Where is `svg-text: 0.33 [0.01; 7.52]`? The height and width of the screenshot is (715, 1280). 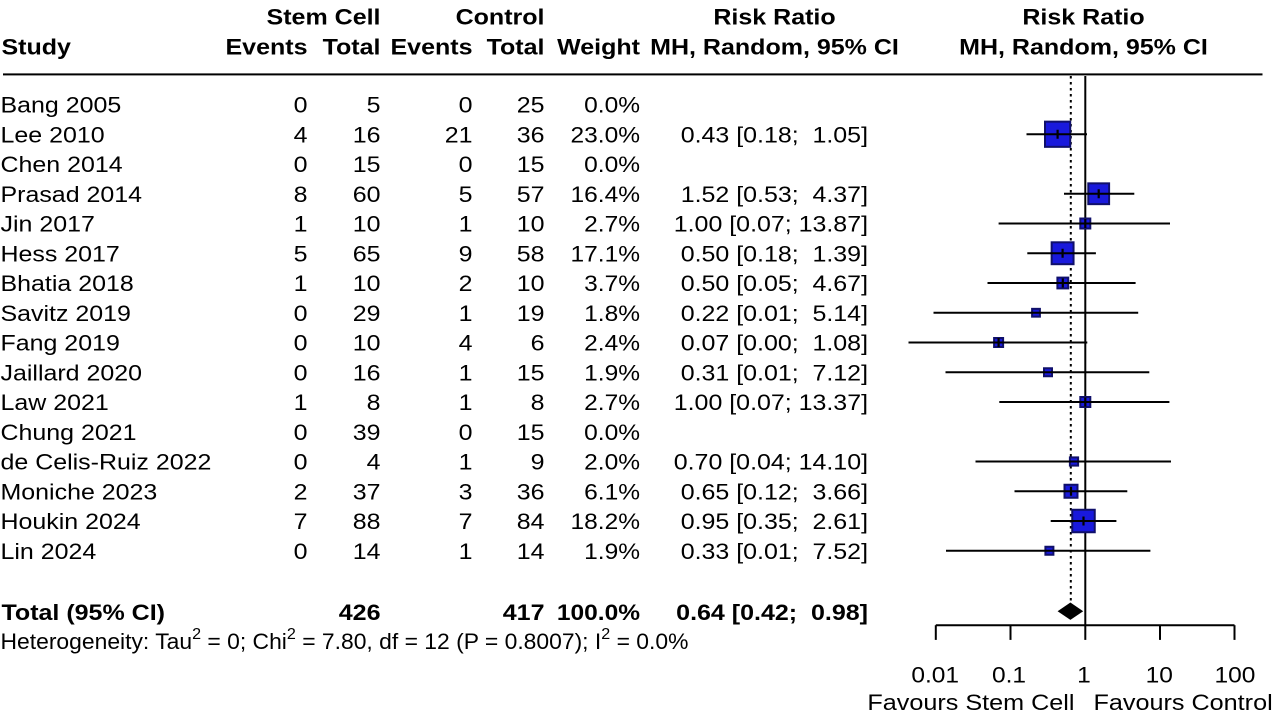 svg-text: 0.33 [0.01; 7.52] is located at coordinates (774, 552).